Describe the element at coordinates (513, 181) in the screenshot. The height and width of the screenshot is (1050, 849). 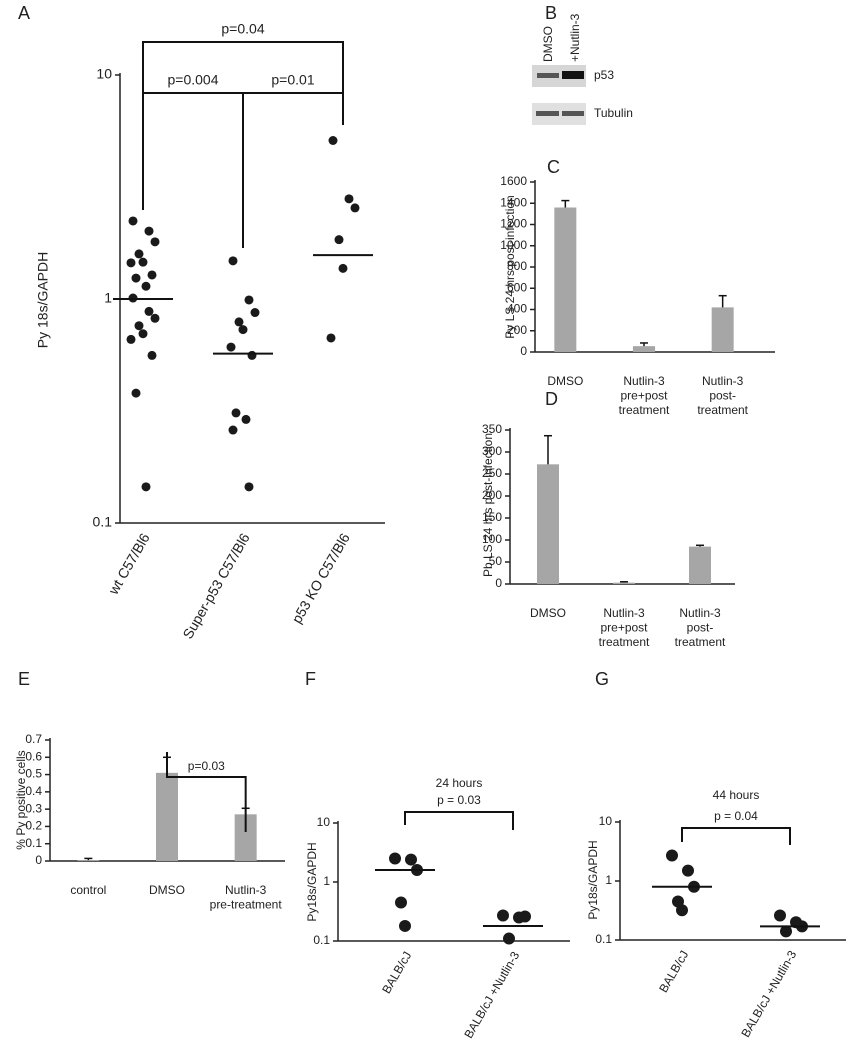
I see `y-tick-label: 1600` at that location.